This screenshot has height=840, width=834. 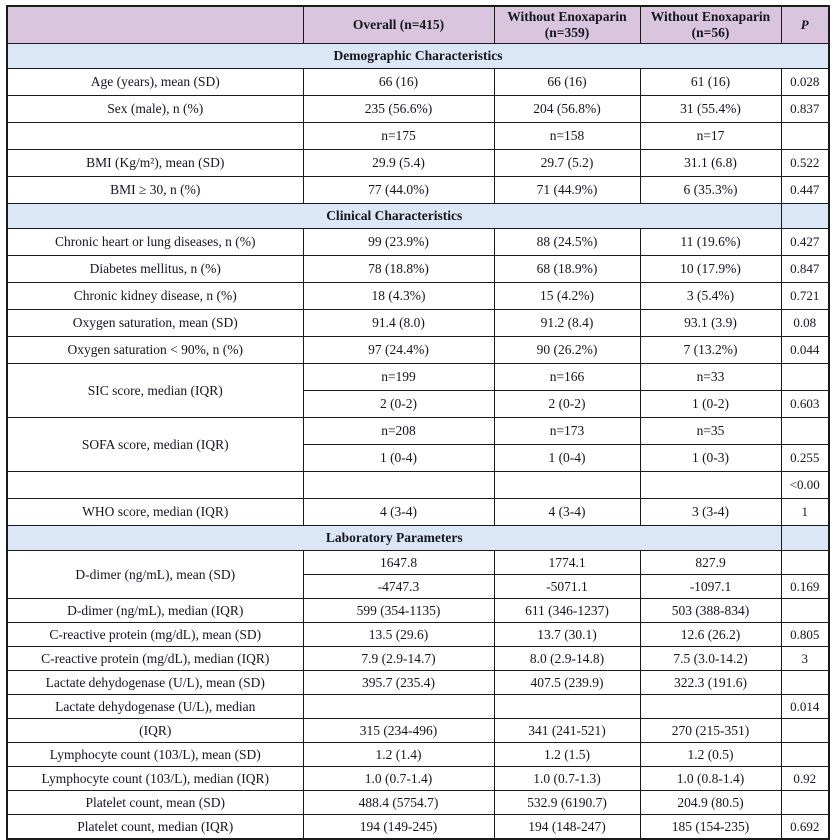 I want to click on section-title: Demographic Characteristics, so click(x=418, y=56).